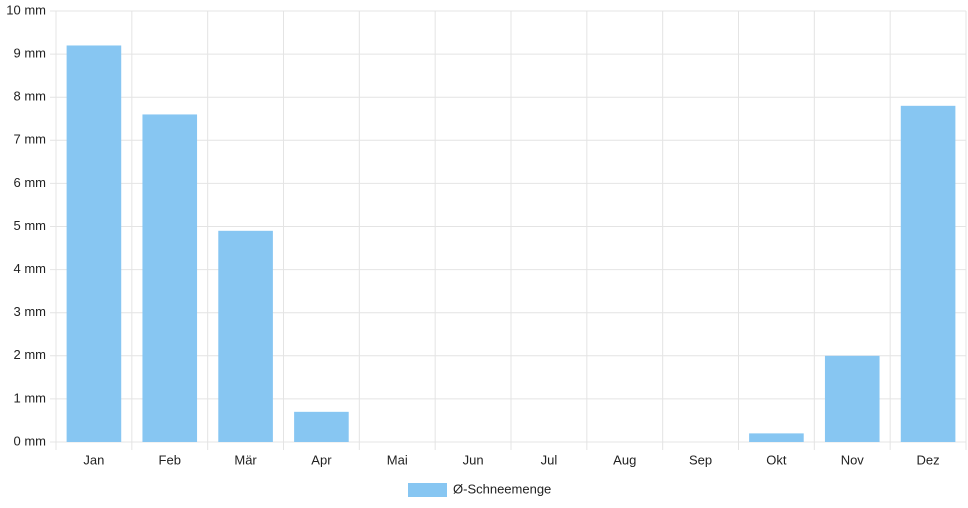 This screenshot has height=508, width=968. Describe the element at coordinates (93, 459) in the screenshot. I see `x-tick-label: Jan` at that location.